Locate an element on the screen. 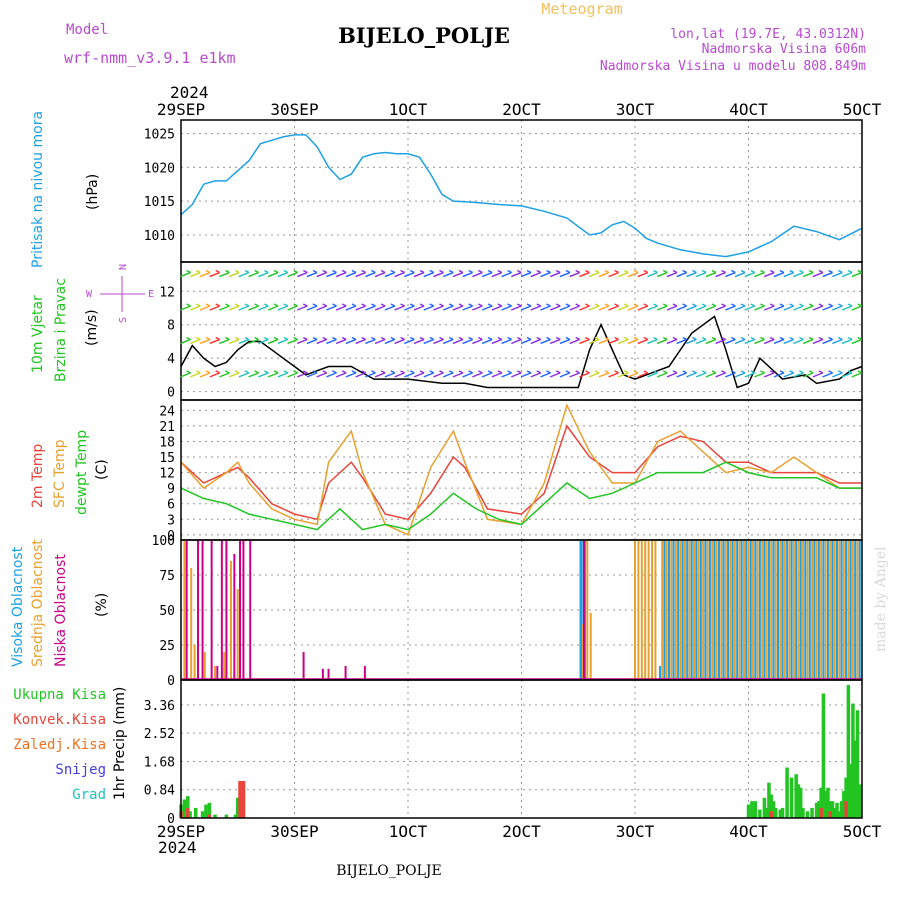 The height and width of the screenshot is (900, 900). chart-subtitle: Meteogram is located at coordinates (581, 9).